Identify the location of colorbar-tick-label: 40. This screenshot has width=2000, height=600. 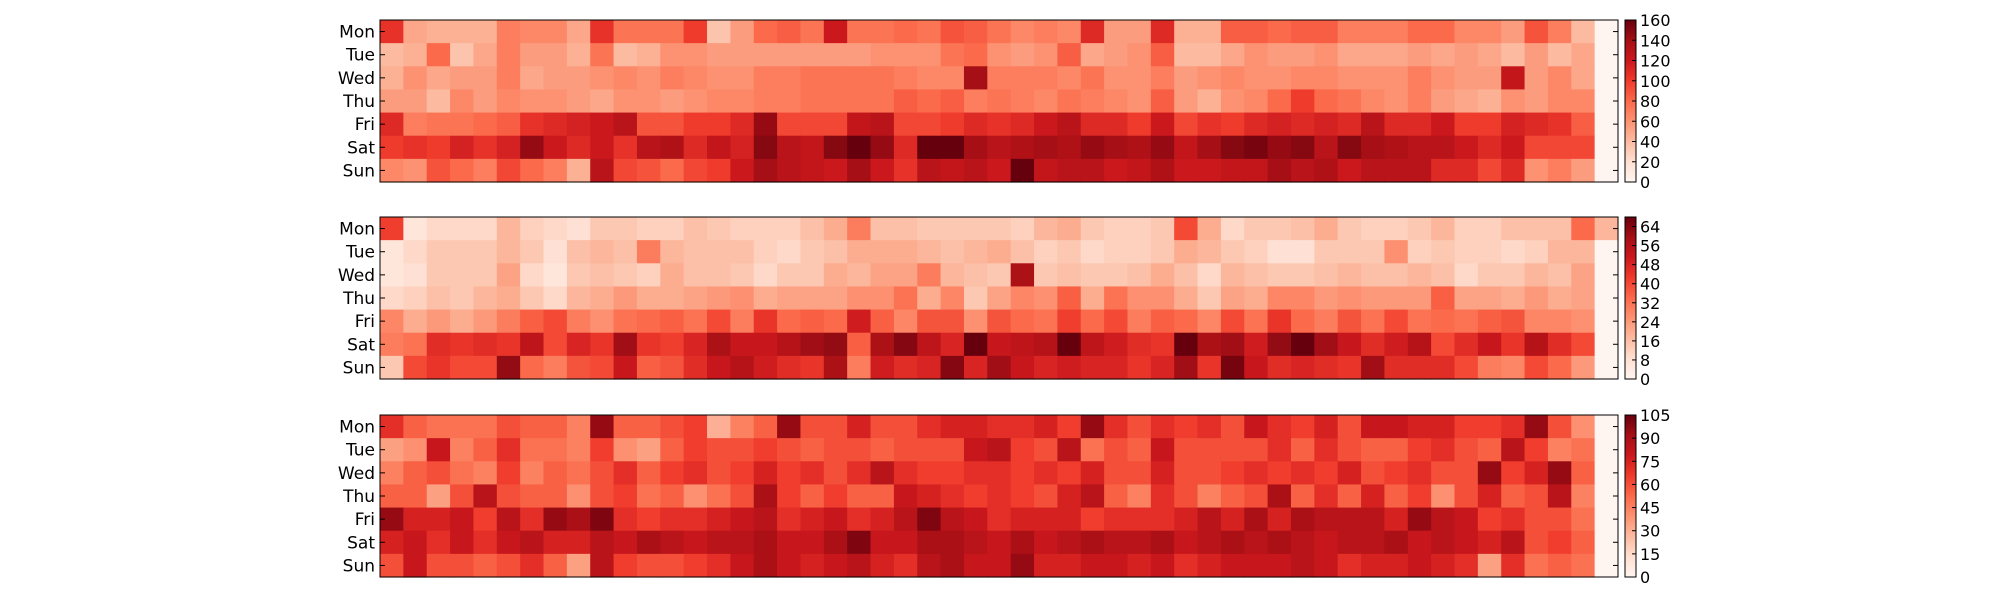
(1650, 284).